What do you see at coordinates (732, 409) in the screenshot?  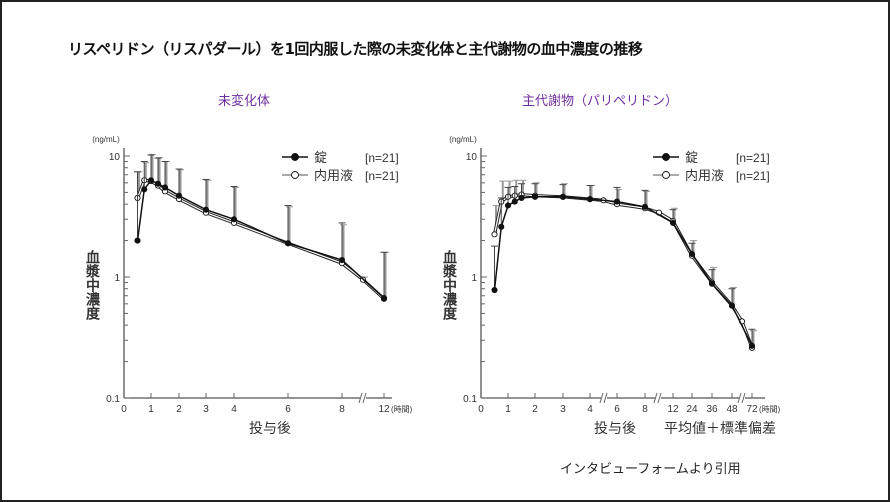 I see `x-tick-label: 48` at bounding box center [732, 409].